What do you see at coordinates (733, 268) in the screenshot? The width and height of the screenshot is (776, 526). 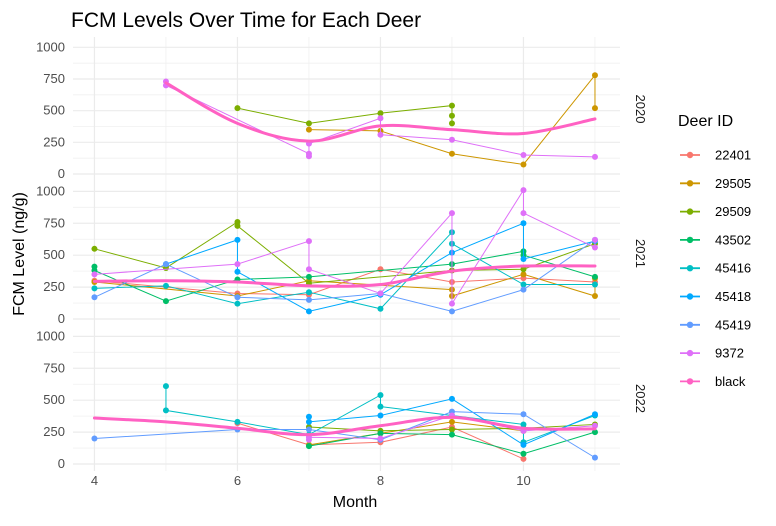 I see `legend-label: 45416` at bounding box center [733, 268].